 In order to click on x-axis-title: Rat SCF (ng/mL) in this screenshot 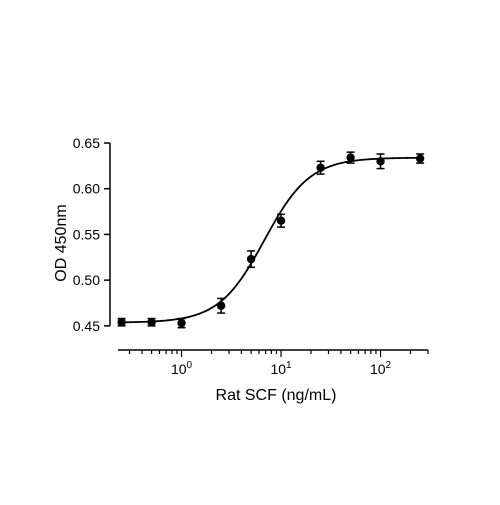, I will do `click(276, 395)`.